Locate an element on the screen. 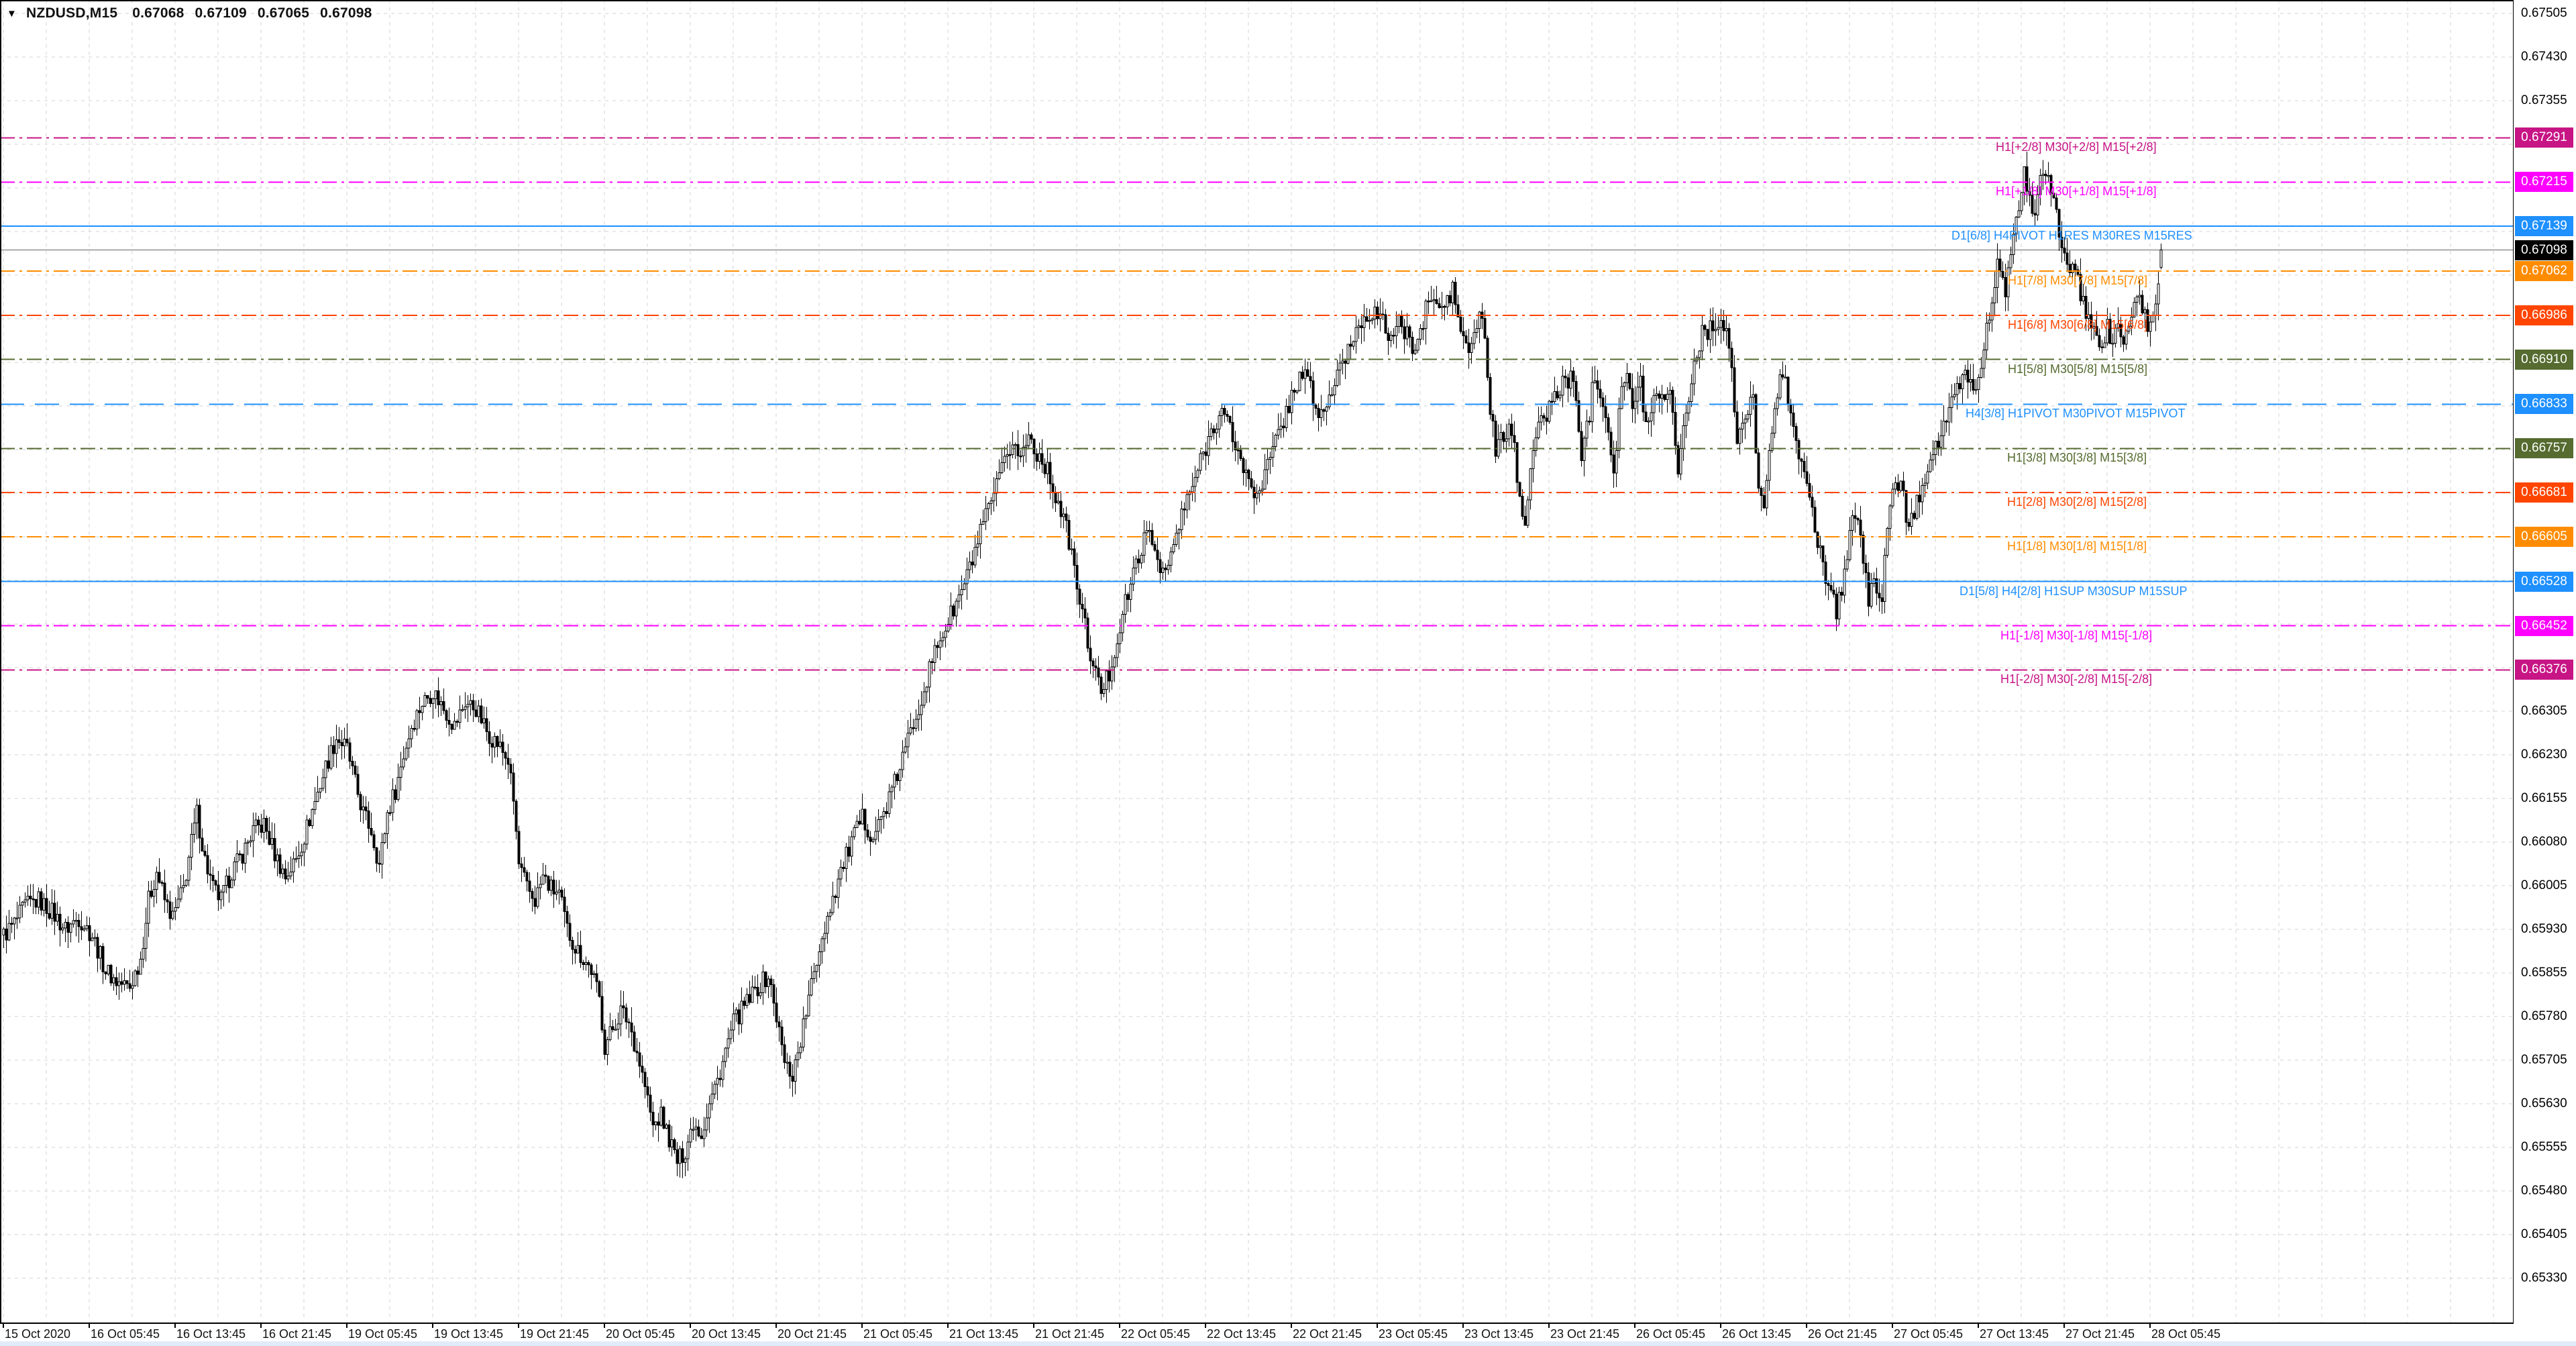  time-axis-label: 16 Oct 13:45 is located at coordinates (211, 1334).